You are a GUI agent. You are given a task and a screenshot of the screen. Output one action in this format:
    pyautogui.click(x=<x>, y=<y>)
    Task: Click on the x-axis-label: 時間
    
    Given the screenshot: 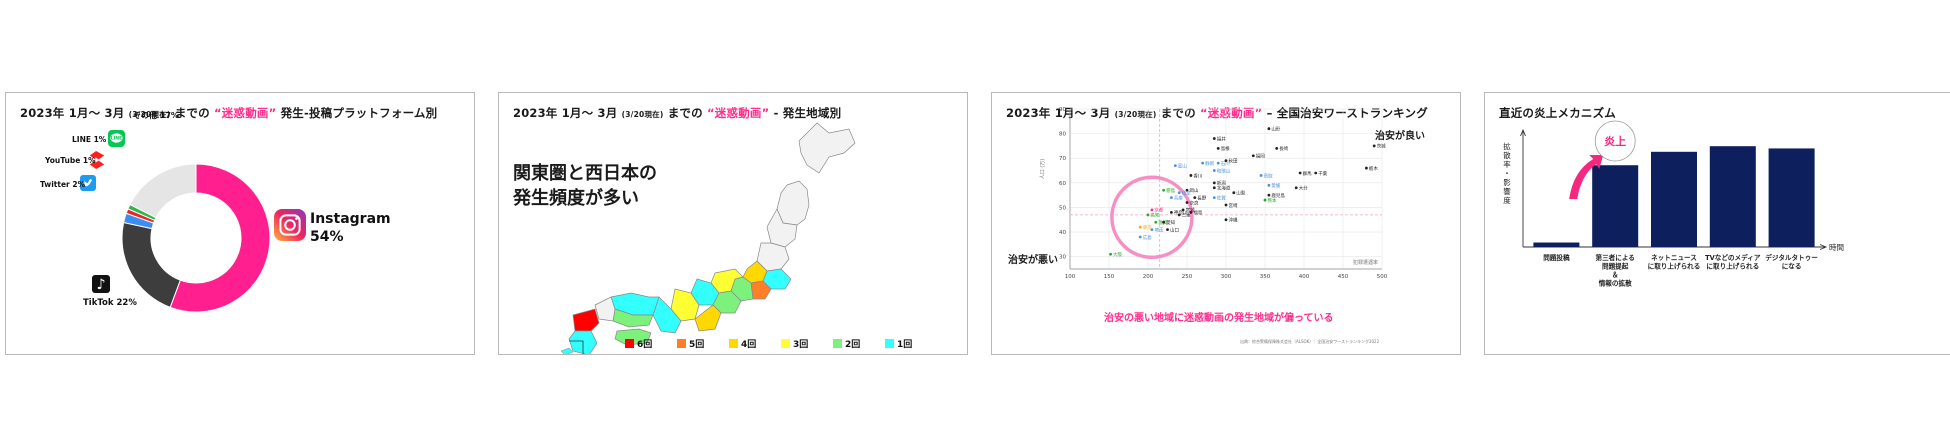 What is the action you would take?
    pyautogui.click(x=1836, y=247)
    